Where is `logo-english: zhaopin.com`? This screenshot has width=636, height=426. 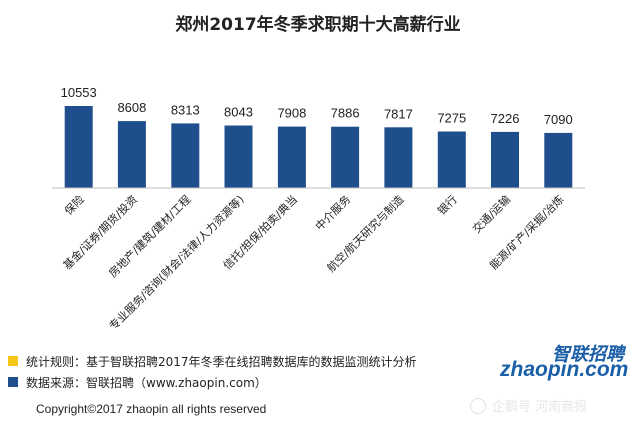 logo-english: zhaopin.com is located at coordinates (564, 369).